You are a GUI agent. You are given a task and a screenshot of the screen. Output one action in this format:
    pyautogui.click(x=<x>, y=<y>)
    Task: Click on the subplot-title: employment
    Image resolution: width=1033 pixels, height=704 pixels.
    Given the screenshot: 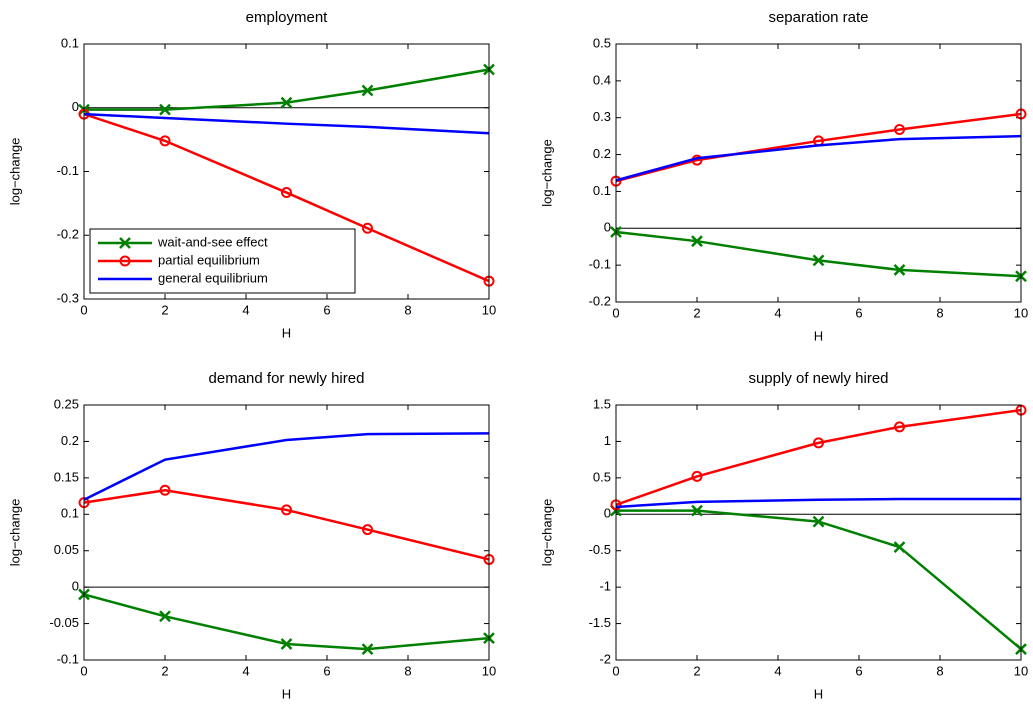 What is the action you would take?
    pyautogui.click(x=287, y=17)
    